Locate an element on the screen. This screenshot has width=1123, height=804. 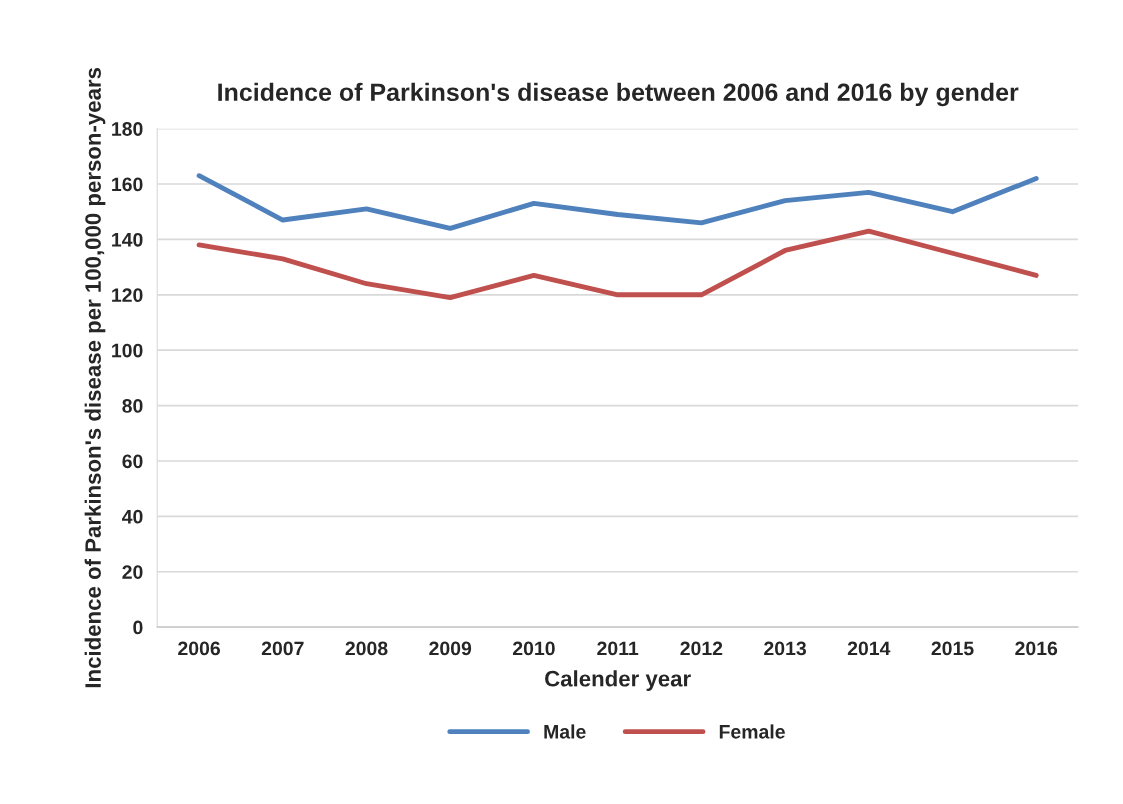
x-tick-label: 2010 is located at coordinates (533, 648).